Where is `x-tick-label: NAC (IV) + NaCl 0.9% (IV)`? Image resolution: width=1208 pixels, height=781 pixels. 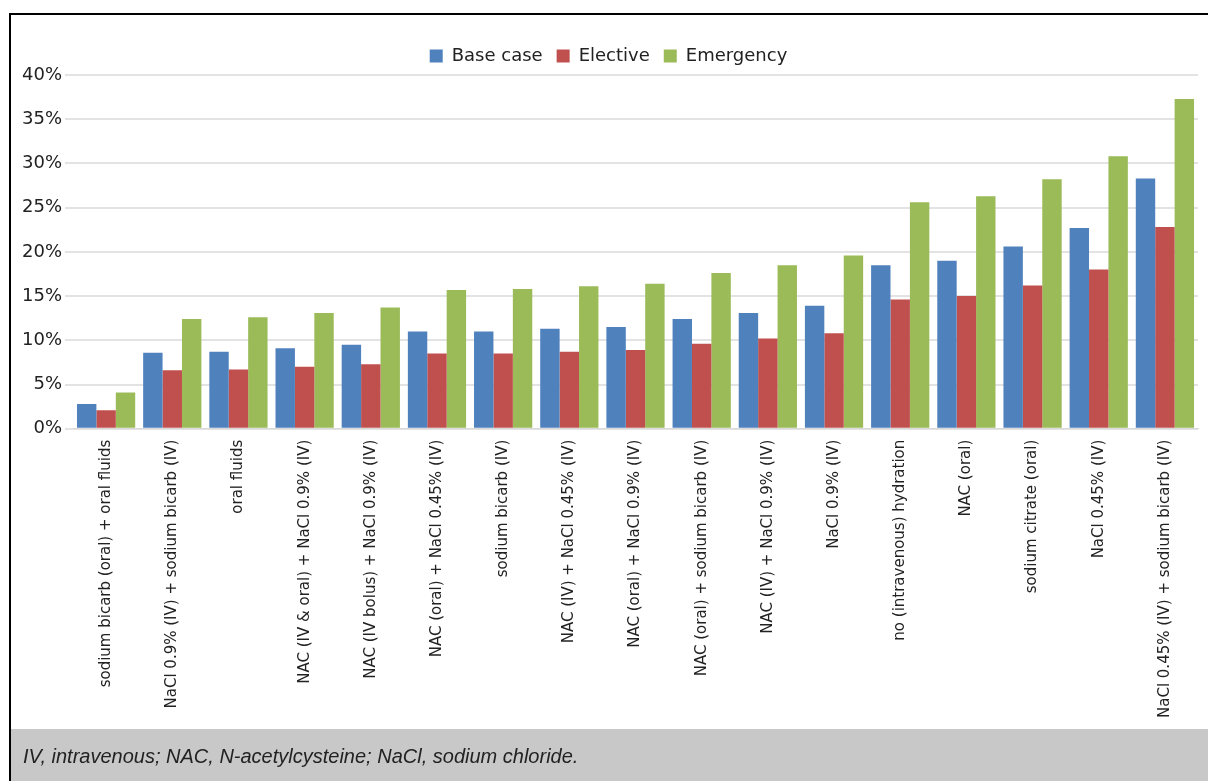 x-tick-label: NAC (IV) + NaCl 0.9% (IV) is located at coordinates (766, 536).